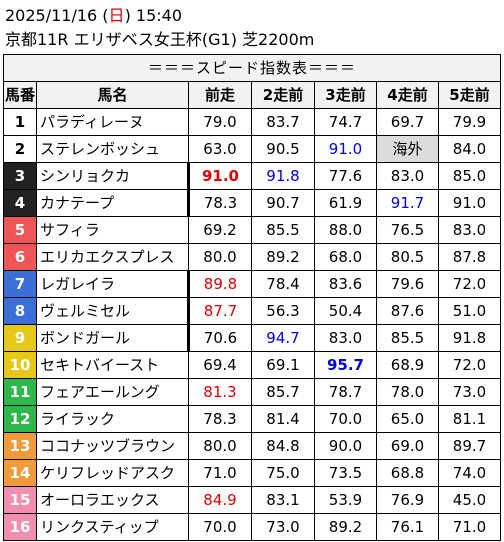  What do you see at coordinates (113, 338) in the screenshot?
I see `horse-name: ボンドガール` at bounding box center [113, 338].